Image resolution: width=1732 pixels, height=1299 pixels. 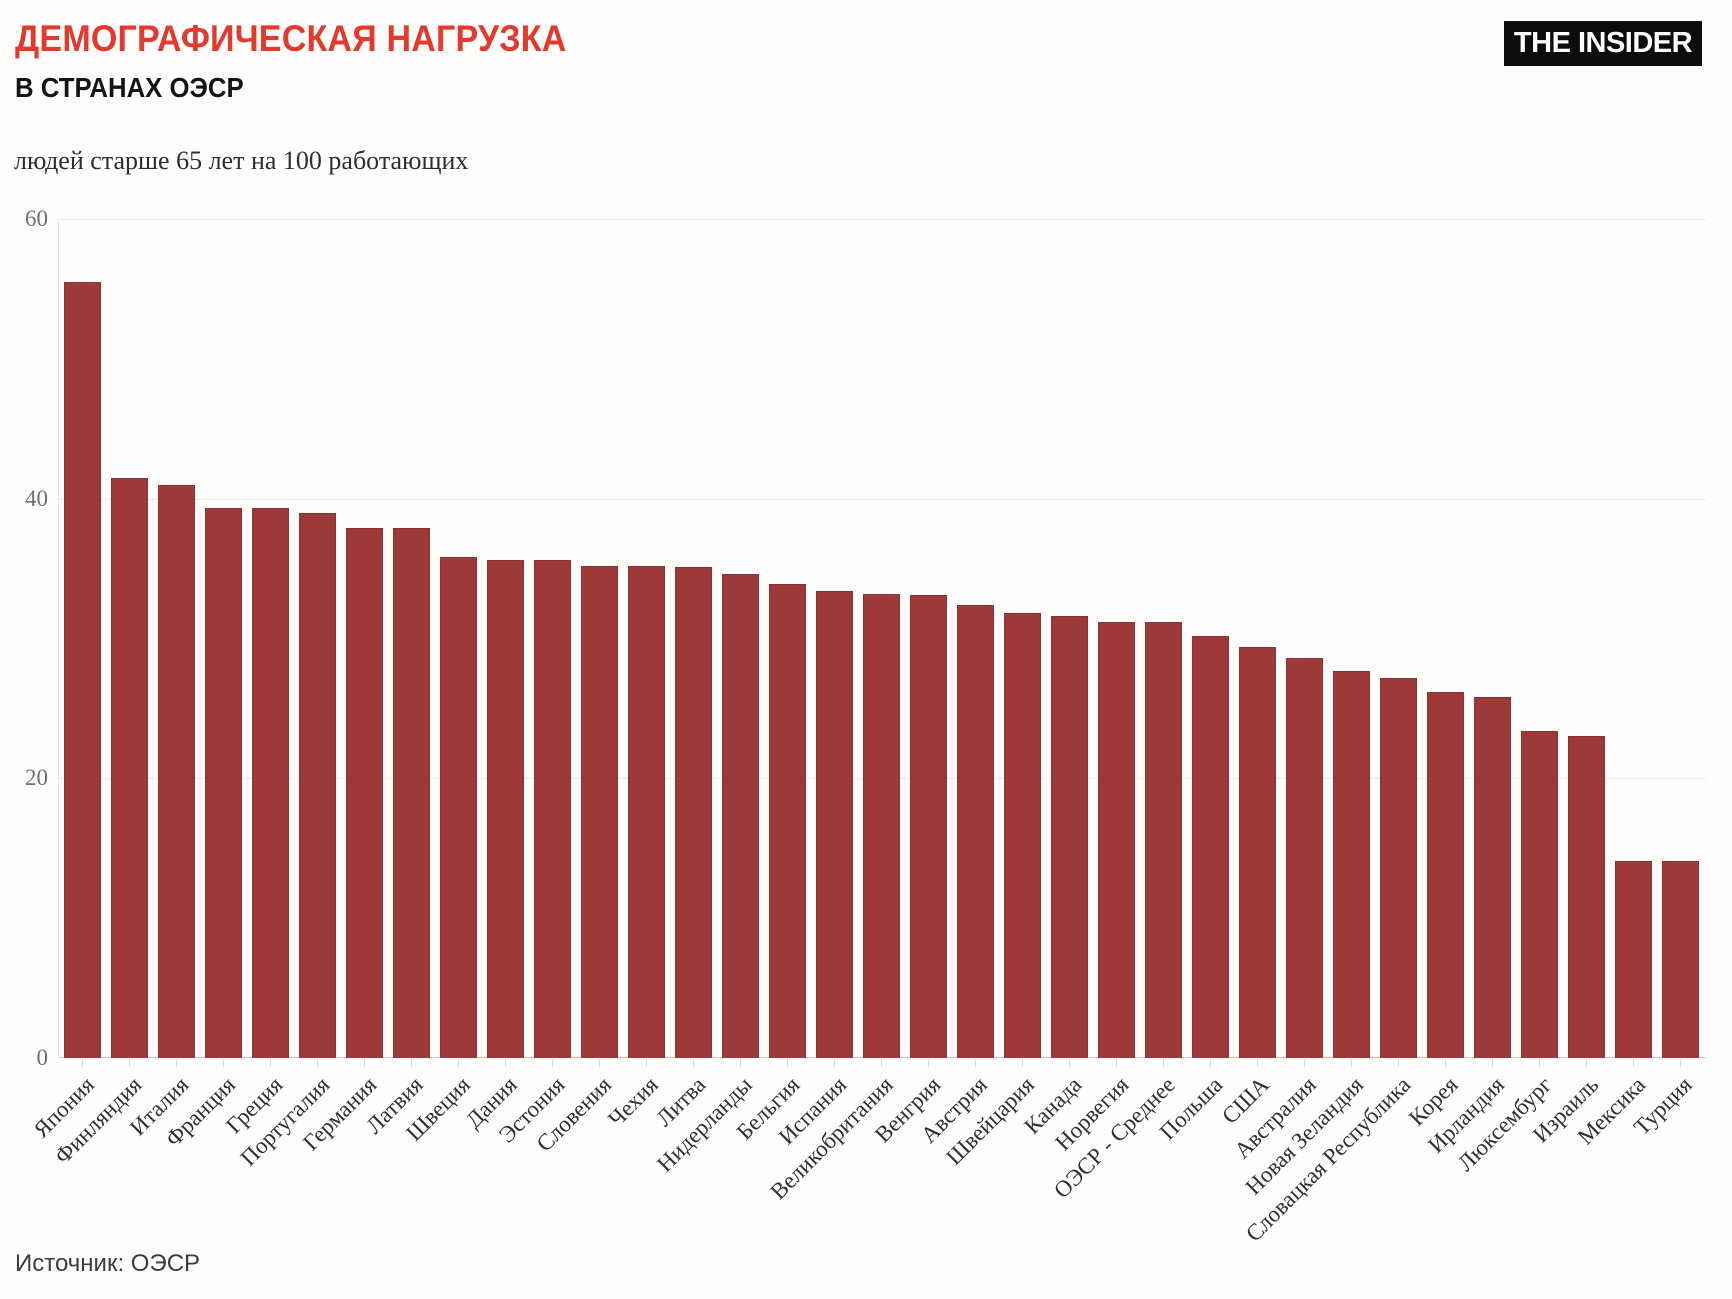 I want to click on bar-Франция, so click(x=223, y=783).